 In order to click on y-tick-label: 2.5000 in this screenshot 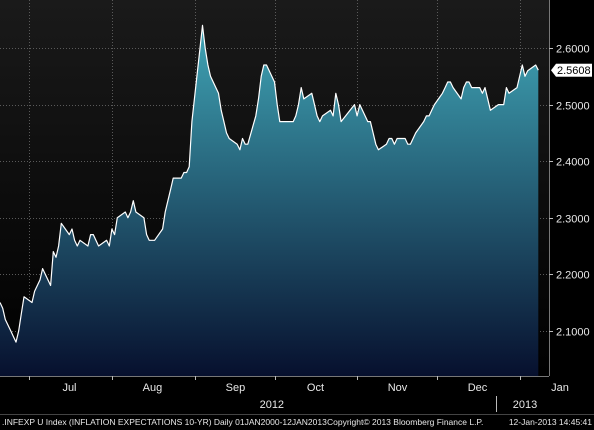, I will do `click(573, 107)`.